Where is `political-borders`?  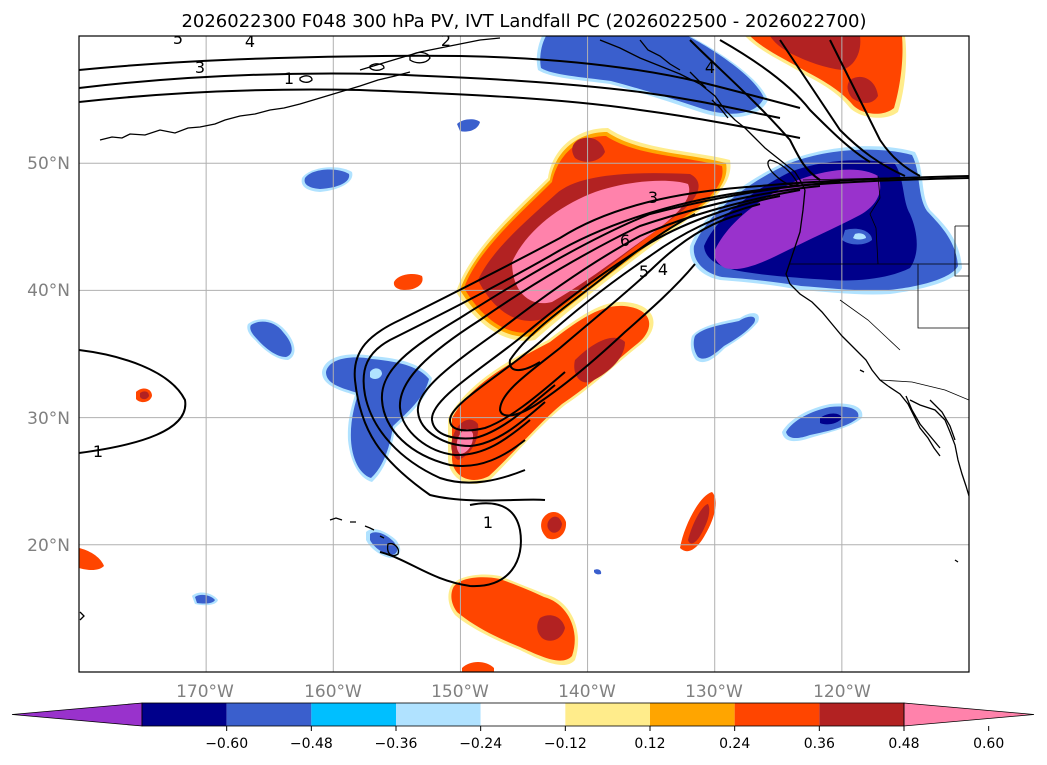
political-borders is located at coordinates (879, 288).